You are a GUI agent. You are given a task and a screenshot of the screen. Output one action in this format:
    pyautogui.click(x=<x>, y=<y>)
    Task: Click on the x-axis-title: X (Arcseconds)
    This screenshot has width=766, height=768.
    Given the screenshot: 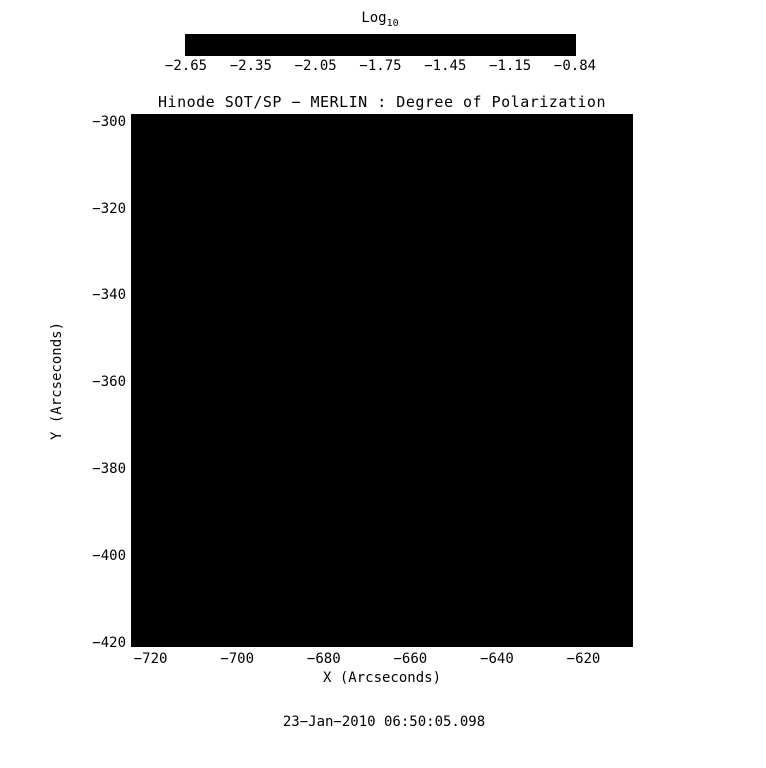 What is the action you would take?
    pyautogui.click(x=382, y=678)
    